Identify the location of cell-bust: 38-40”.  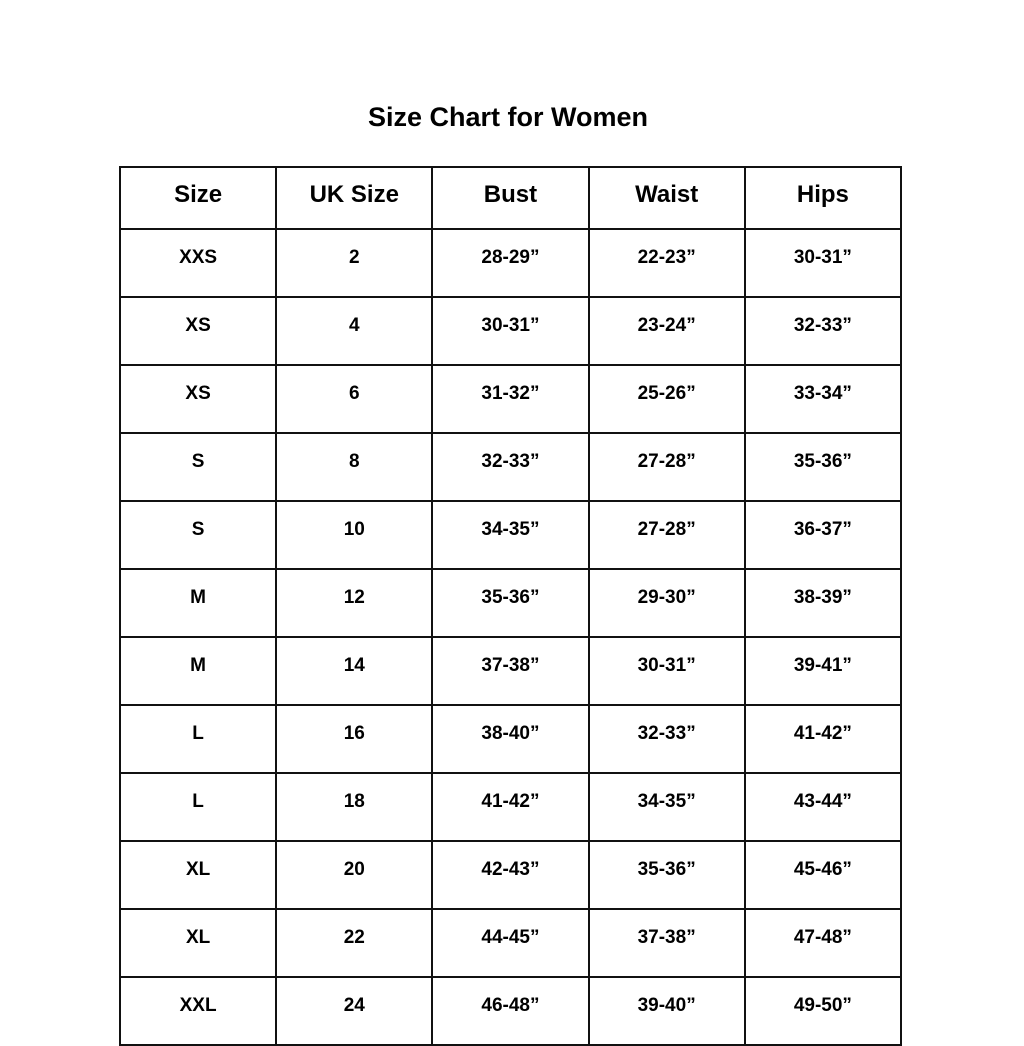
(510, 739).